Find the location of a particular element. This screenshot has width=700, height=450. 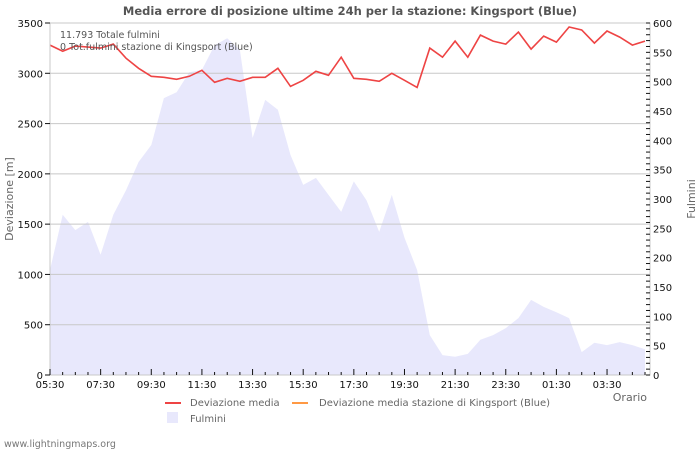

y-right-tick-label: 500 is located at coordinates (662, 83).